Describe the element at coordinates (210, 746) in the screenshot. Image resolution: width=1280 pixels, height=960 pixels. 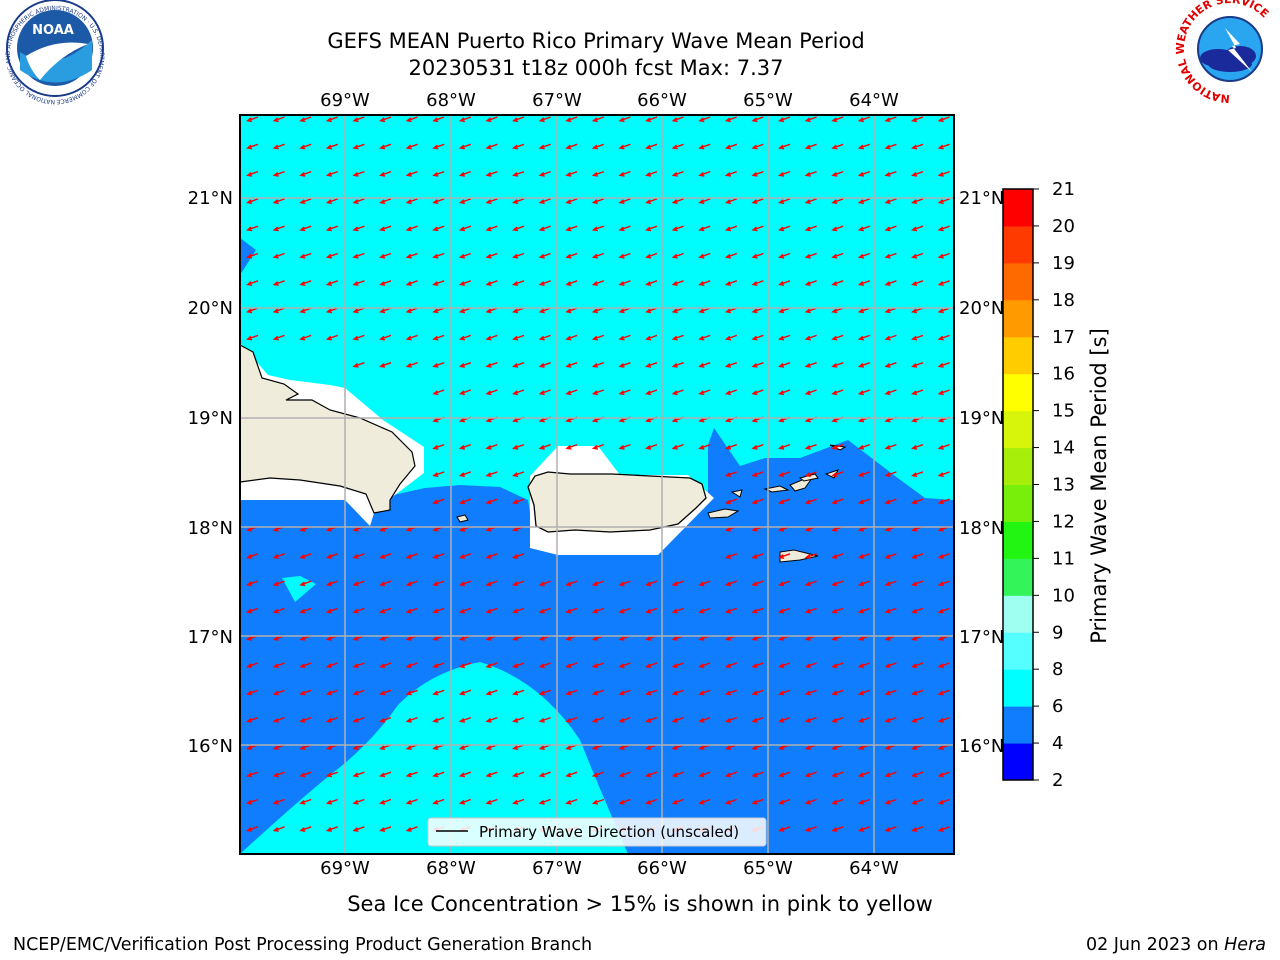
I see `lat-label: 16°N` at that location.